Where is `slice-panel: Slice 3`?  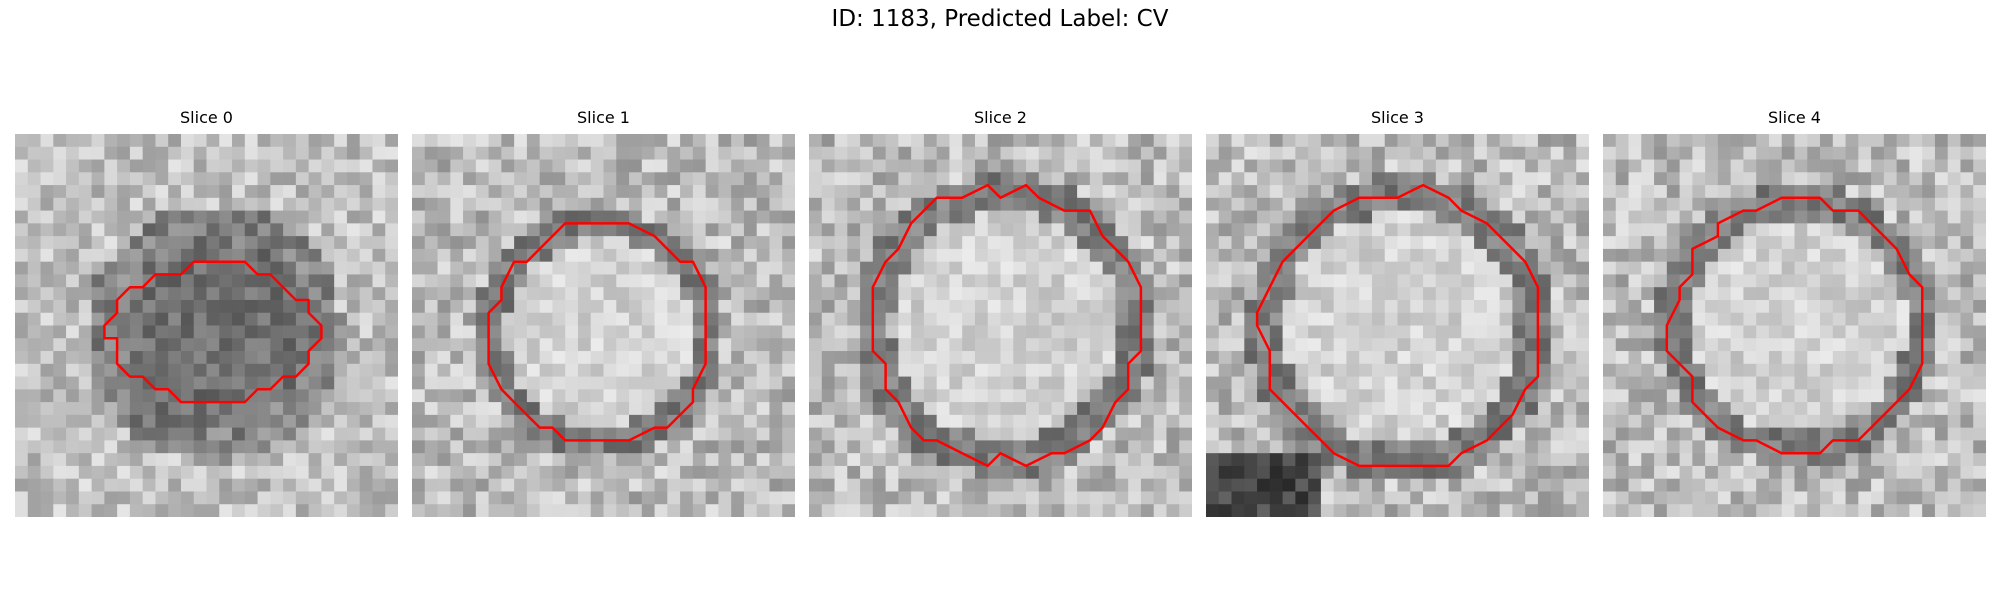
slice-panel: Slice 3 is located at coordinates (1397, 314).